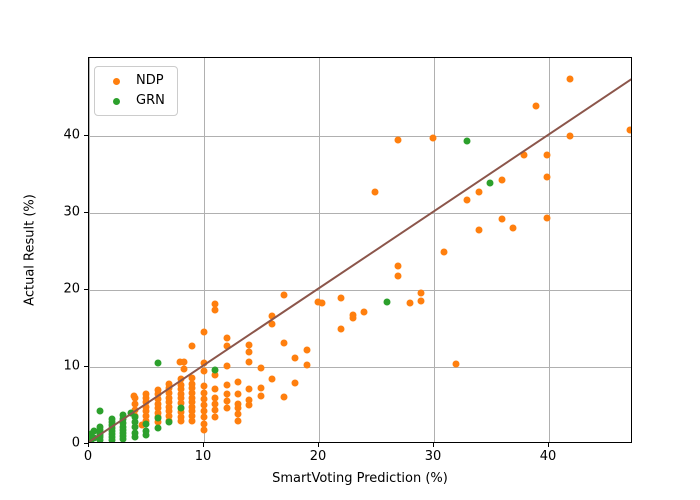  What do you see at coordinates (116, 101) in the screenshot?
I see `grn-marker-icon` at bounding box center [116, 101].